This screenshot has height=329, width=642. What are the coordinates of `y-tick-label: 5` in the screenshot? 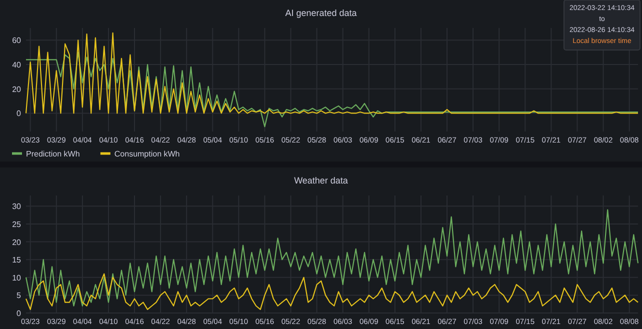 It's located at (19, 295).